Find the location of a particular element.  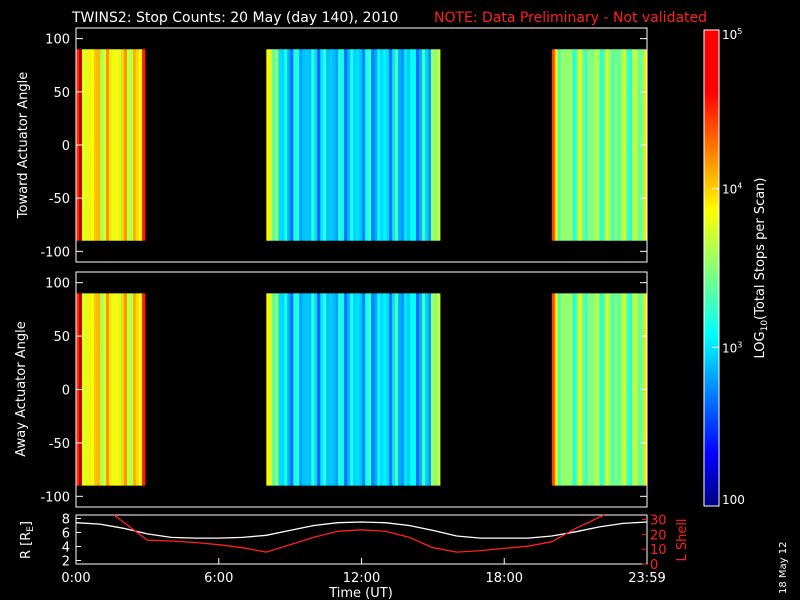

colorbar-tick-label: 100 is located at coordinates (733, 500).